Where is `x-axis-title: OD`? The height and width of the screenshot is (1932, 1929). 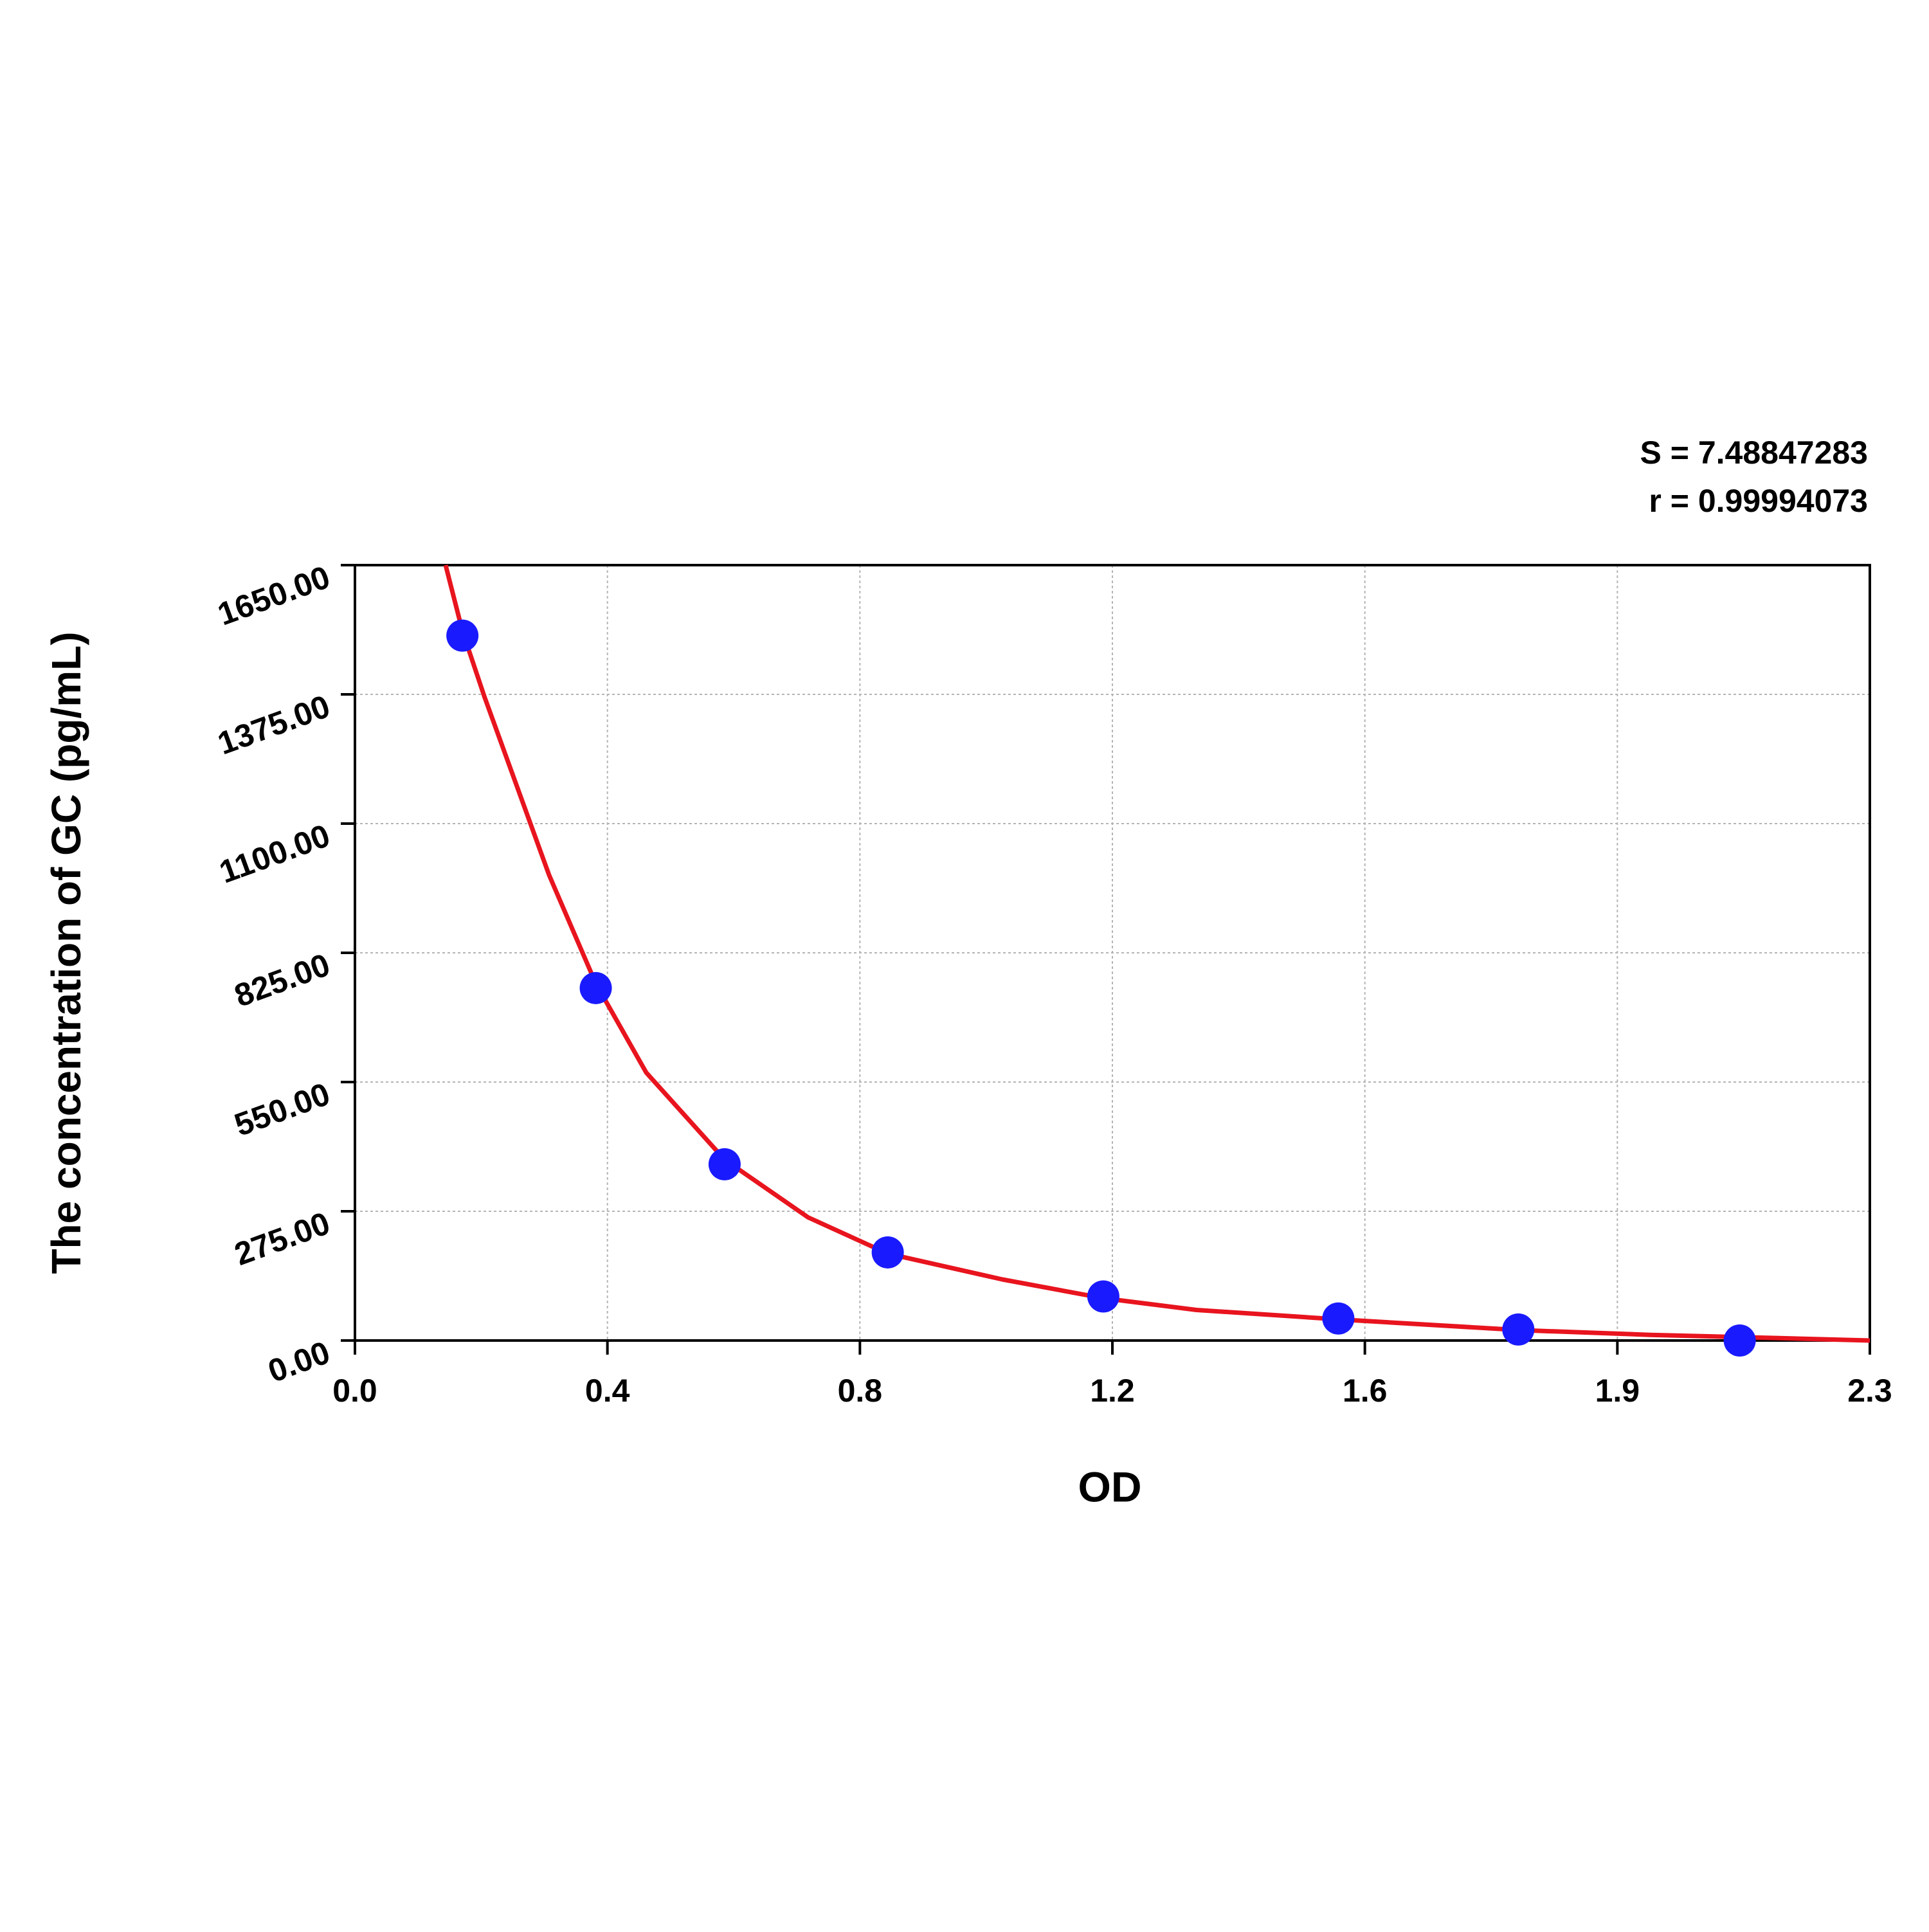 x-axis-title: OD is located at coordinates (1110, 1486).